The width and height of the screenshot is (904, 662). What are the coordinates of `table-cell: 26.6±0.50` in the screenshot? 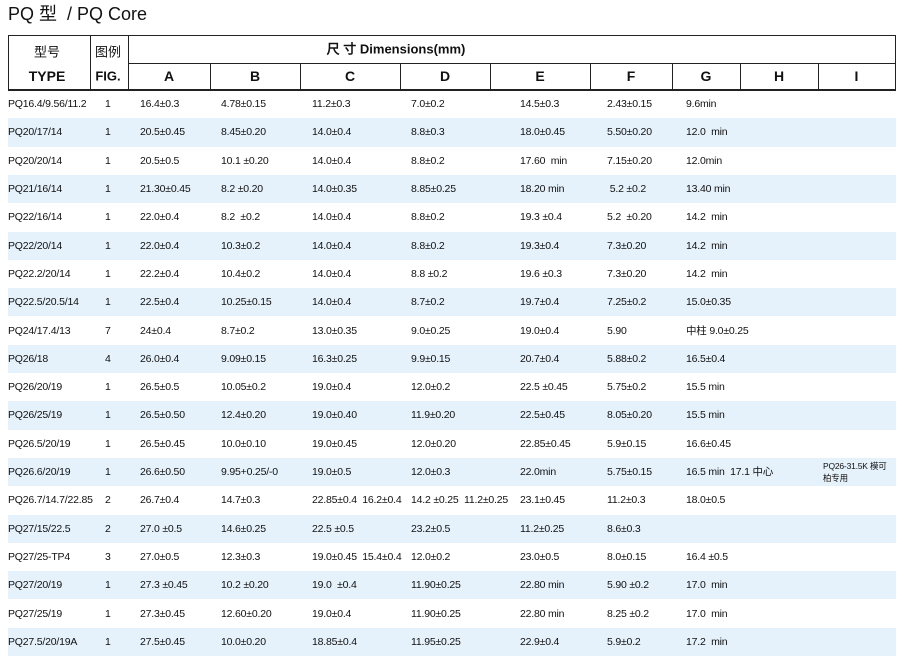 It's located at (162, 471).